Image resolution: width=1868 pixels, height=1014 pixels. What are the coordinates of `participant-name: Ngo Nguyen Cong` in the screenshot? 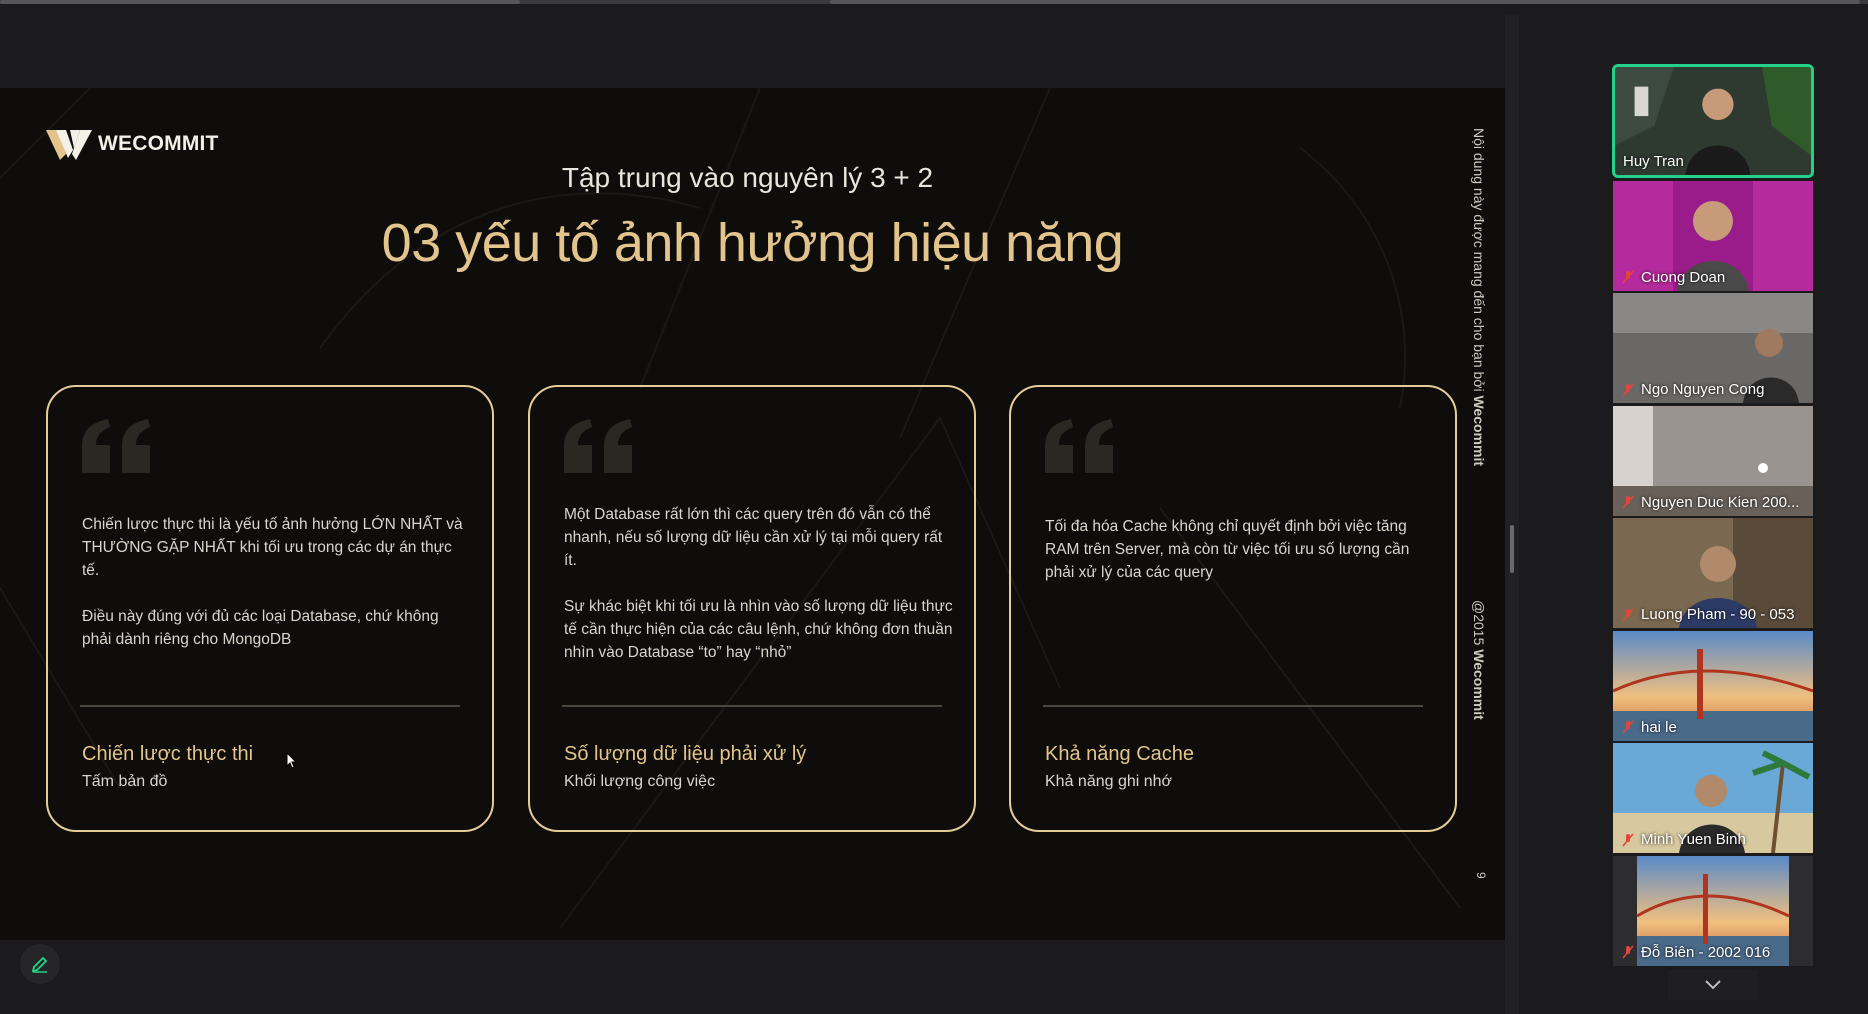 It's located at (1692, 389).